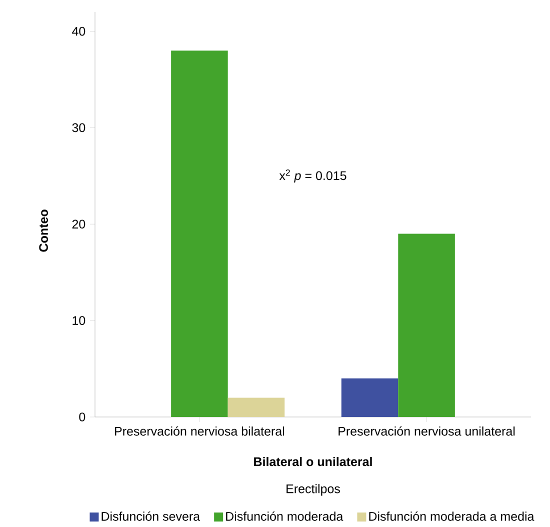 Image resolution: width=550 pixels, height=527 pixels. Describe the element at coordinates (313, 490) in the screenshot. I see `legend-title: Erectilpos` at that location.